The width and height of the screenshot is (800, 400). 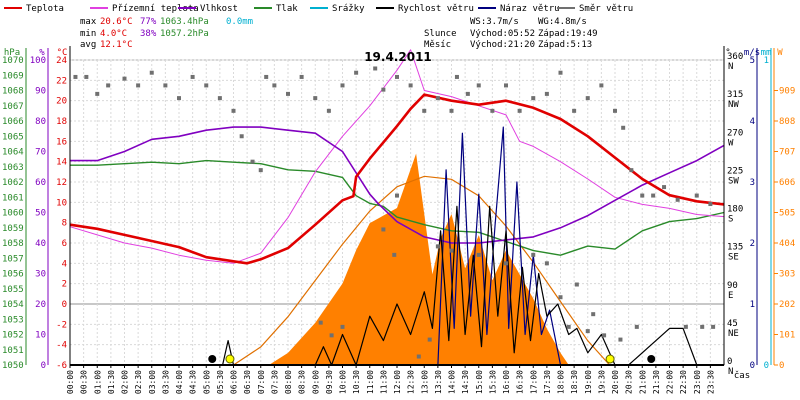 I want to click on ms-tick-label: 4, so click(x=752, y=122).